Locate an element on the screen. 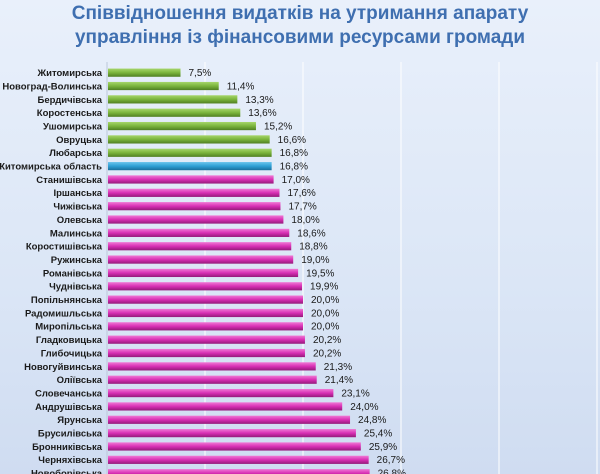 The height and width of the screenshot is (474, 600). category-label: Малинська is located at coordinates (76, 233).